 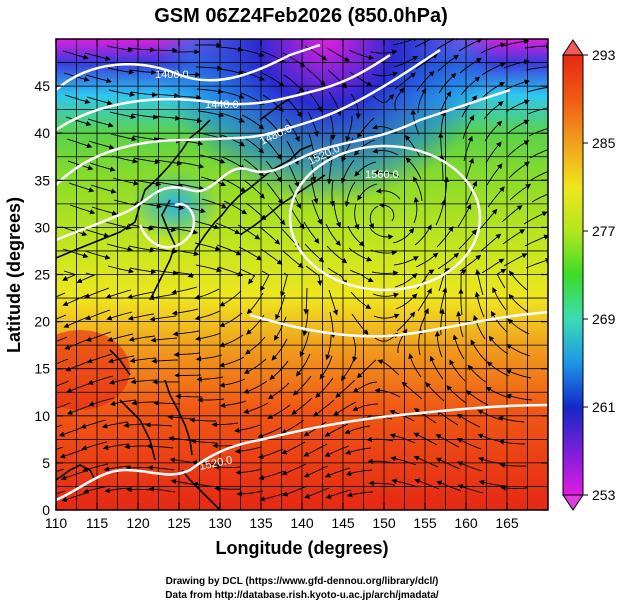 What do you see at coordinates (573, 502) in the screenshot?
I see `colorbar-min-arrow` at bounding box center [573, 502].